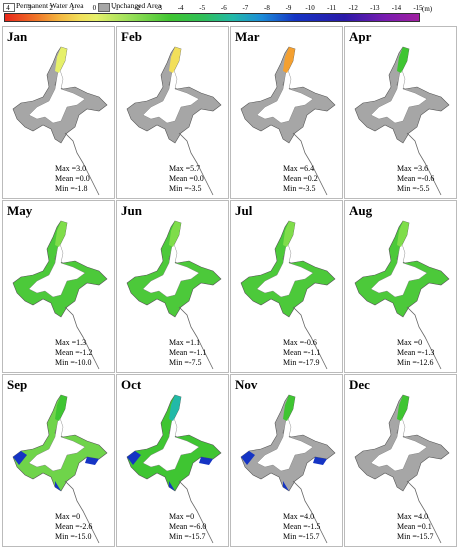 The height and width of the screenshot is (550, 460). What do you see at coordinates (131, 384) in the screenshot?
I see `month-label: Oct` at bounding box center [131, 384].